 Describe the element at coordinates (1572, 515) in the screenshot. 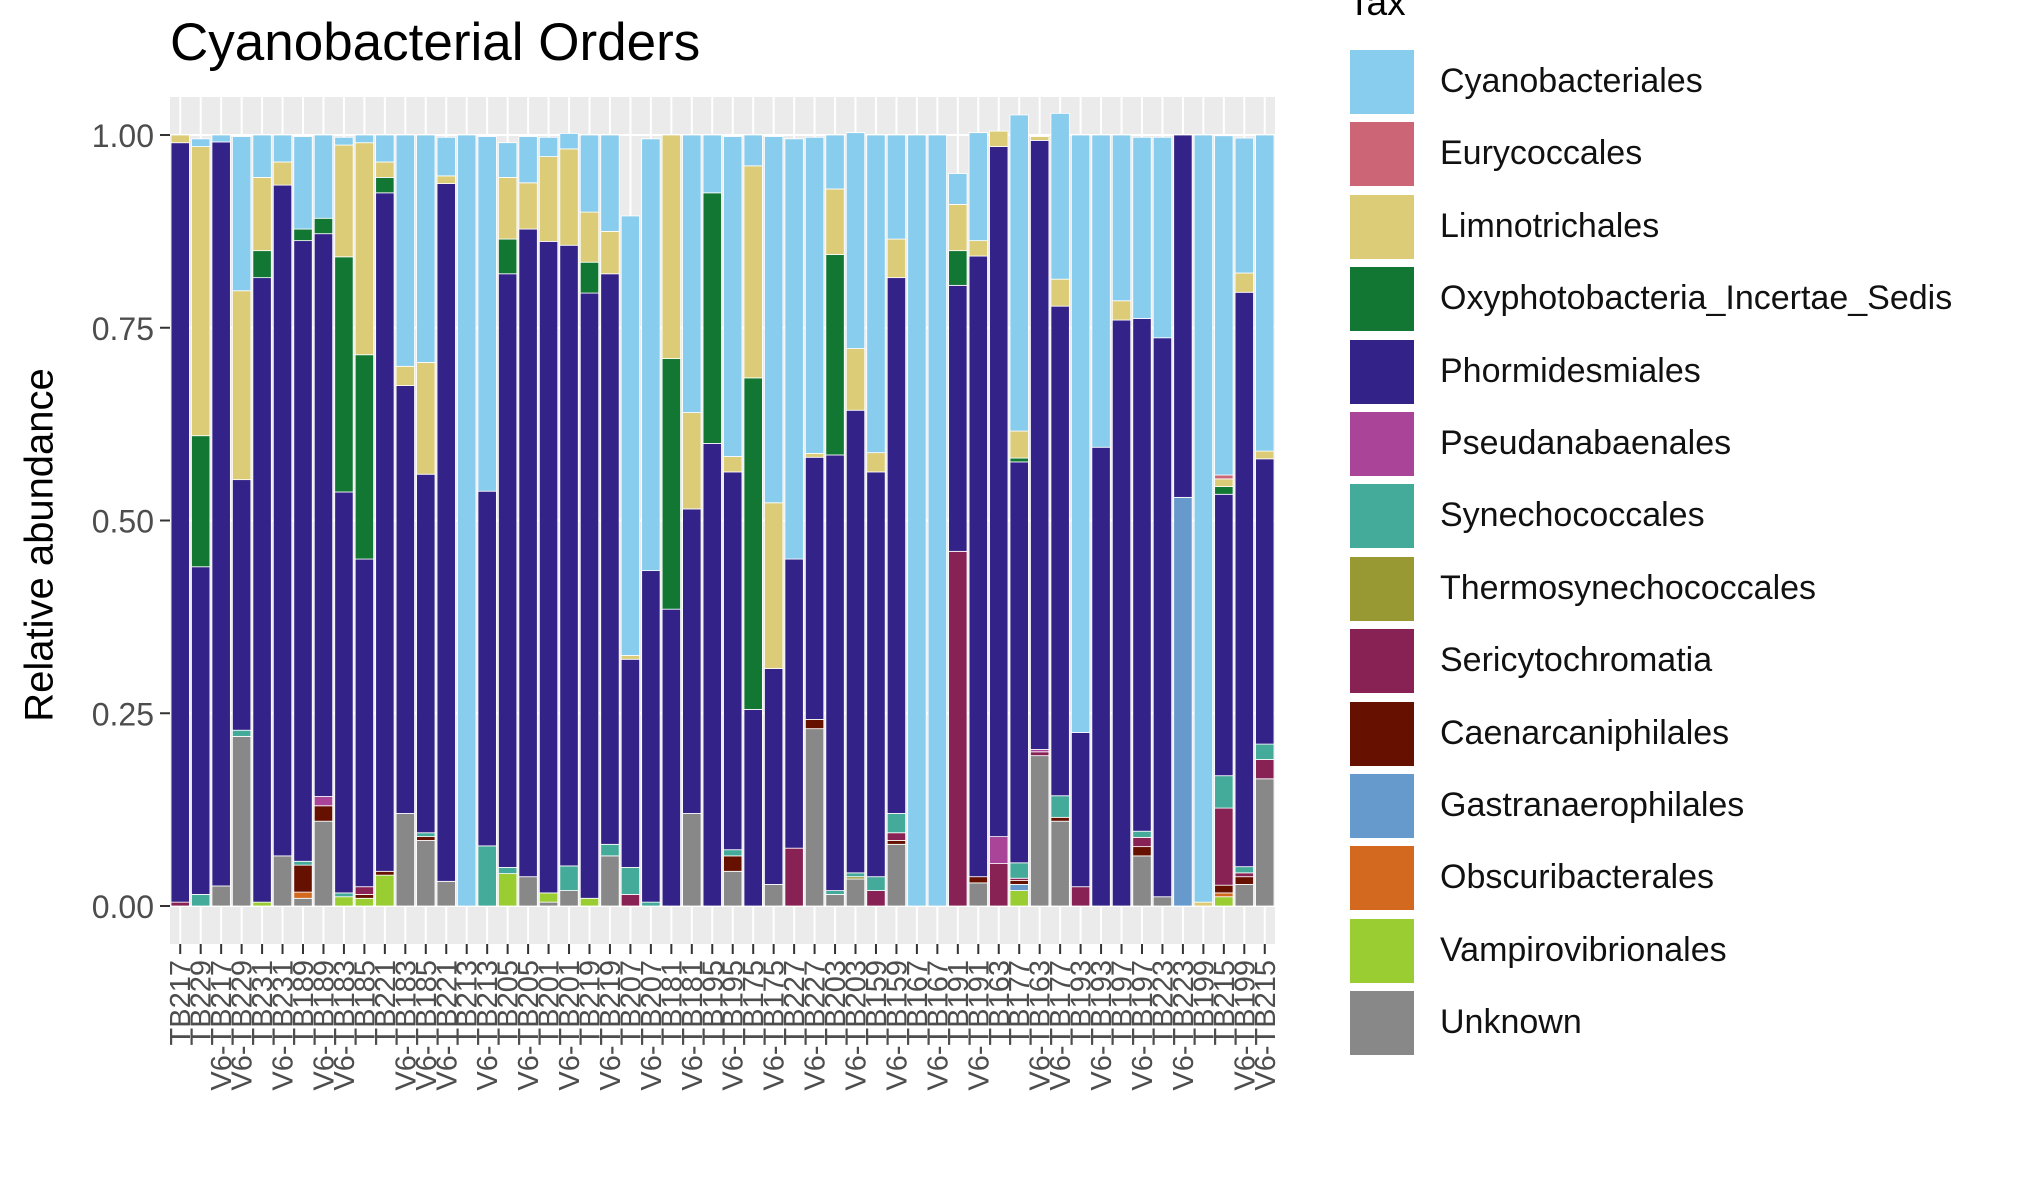

I see `legend-label: Synechococcales` at that location.